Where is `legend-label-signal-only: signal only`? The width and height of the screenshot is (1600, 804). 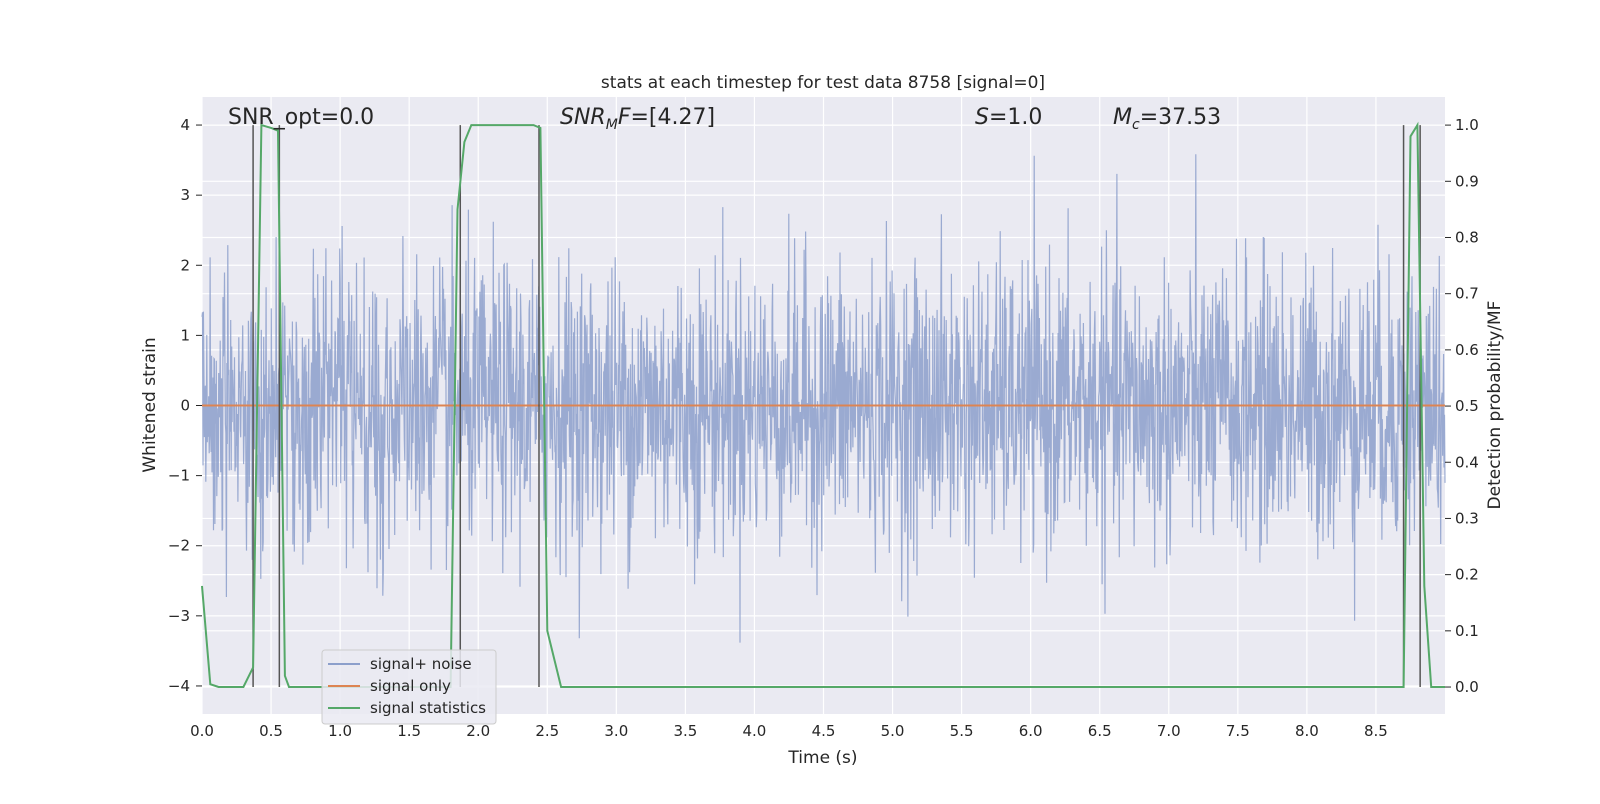 legend-label-signal-only: signal only is located at coordinates (410, 686).